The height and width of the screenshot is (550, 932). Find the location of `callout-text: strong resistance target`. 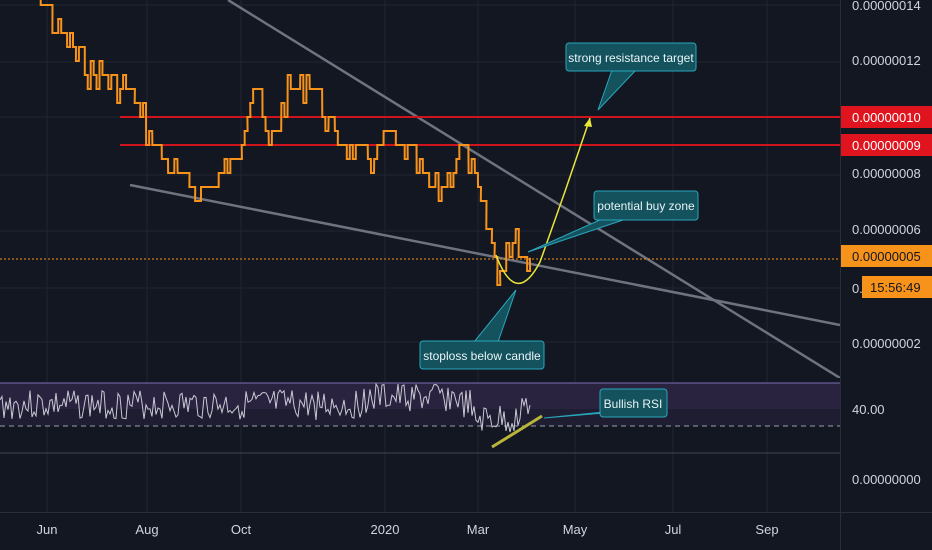

callout-text: strong resistance target is located at coordinates (631, 58).